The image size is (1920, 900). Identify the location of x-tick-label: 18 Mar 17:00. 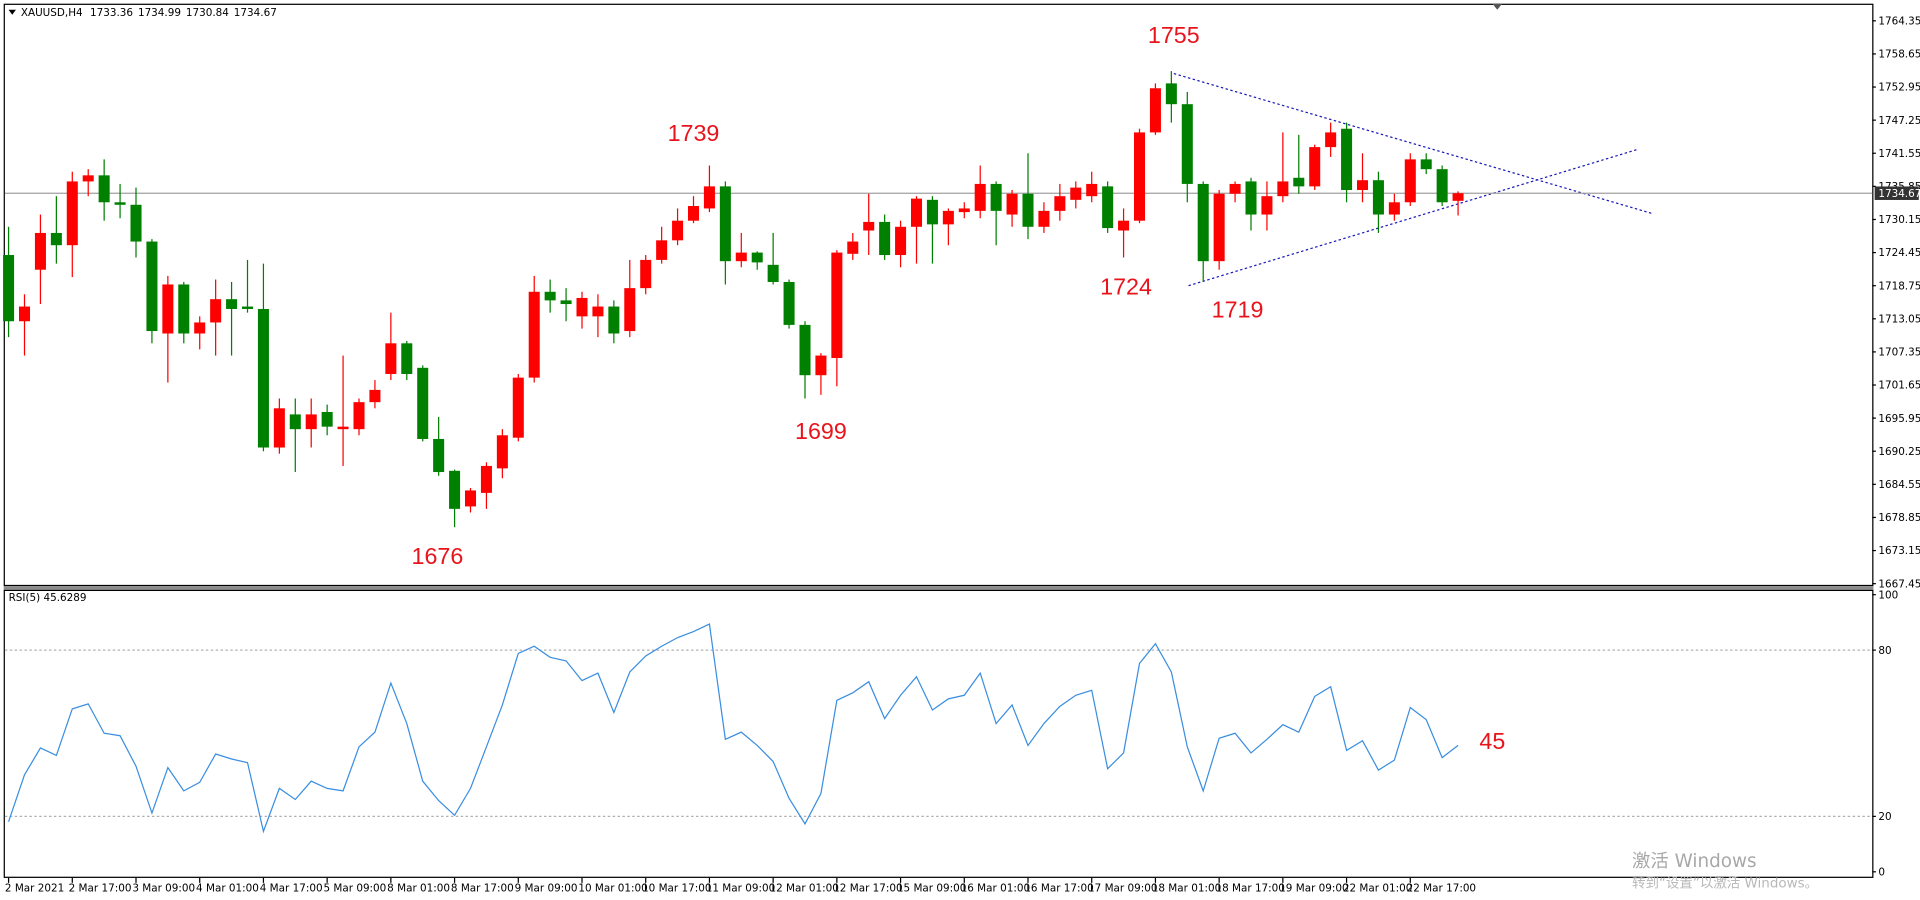
(1249, 888).